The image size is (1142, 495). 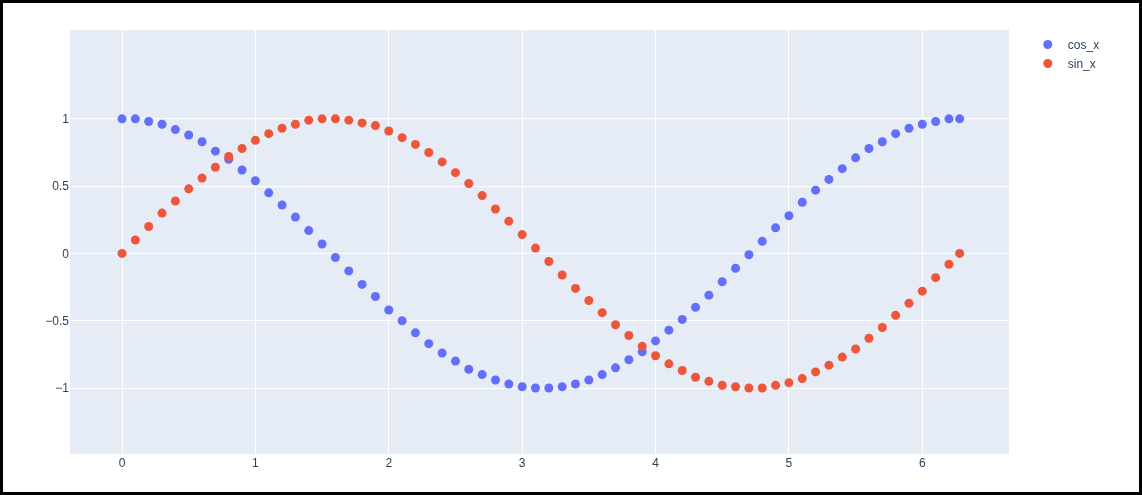 What do you see at coordinates (256, 463) in the screenshot?
I see `x-tick-label: 1` at bounding box center [256, 463].